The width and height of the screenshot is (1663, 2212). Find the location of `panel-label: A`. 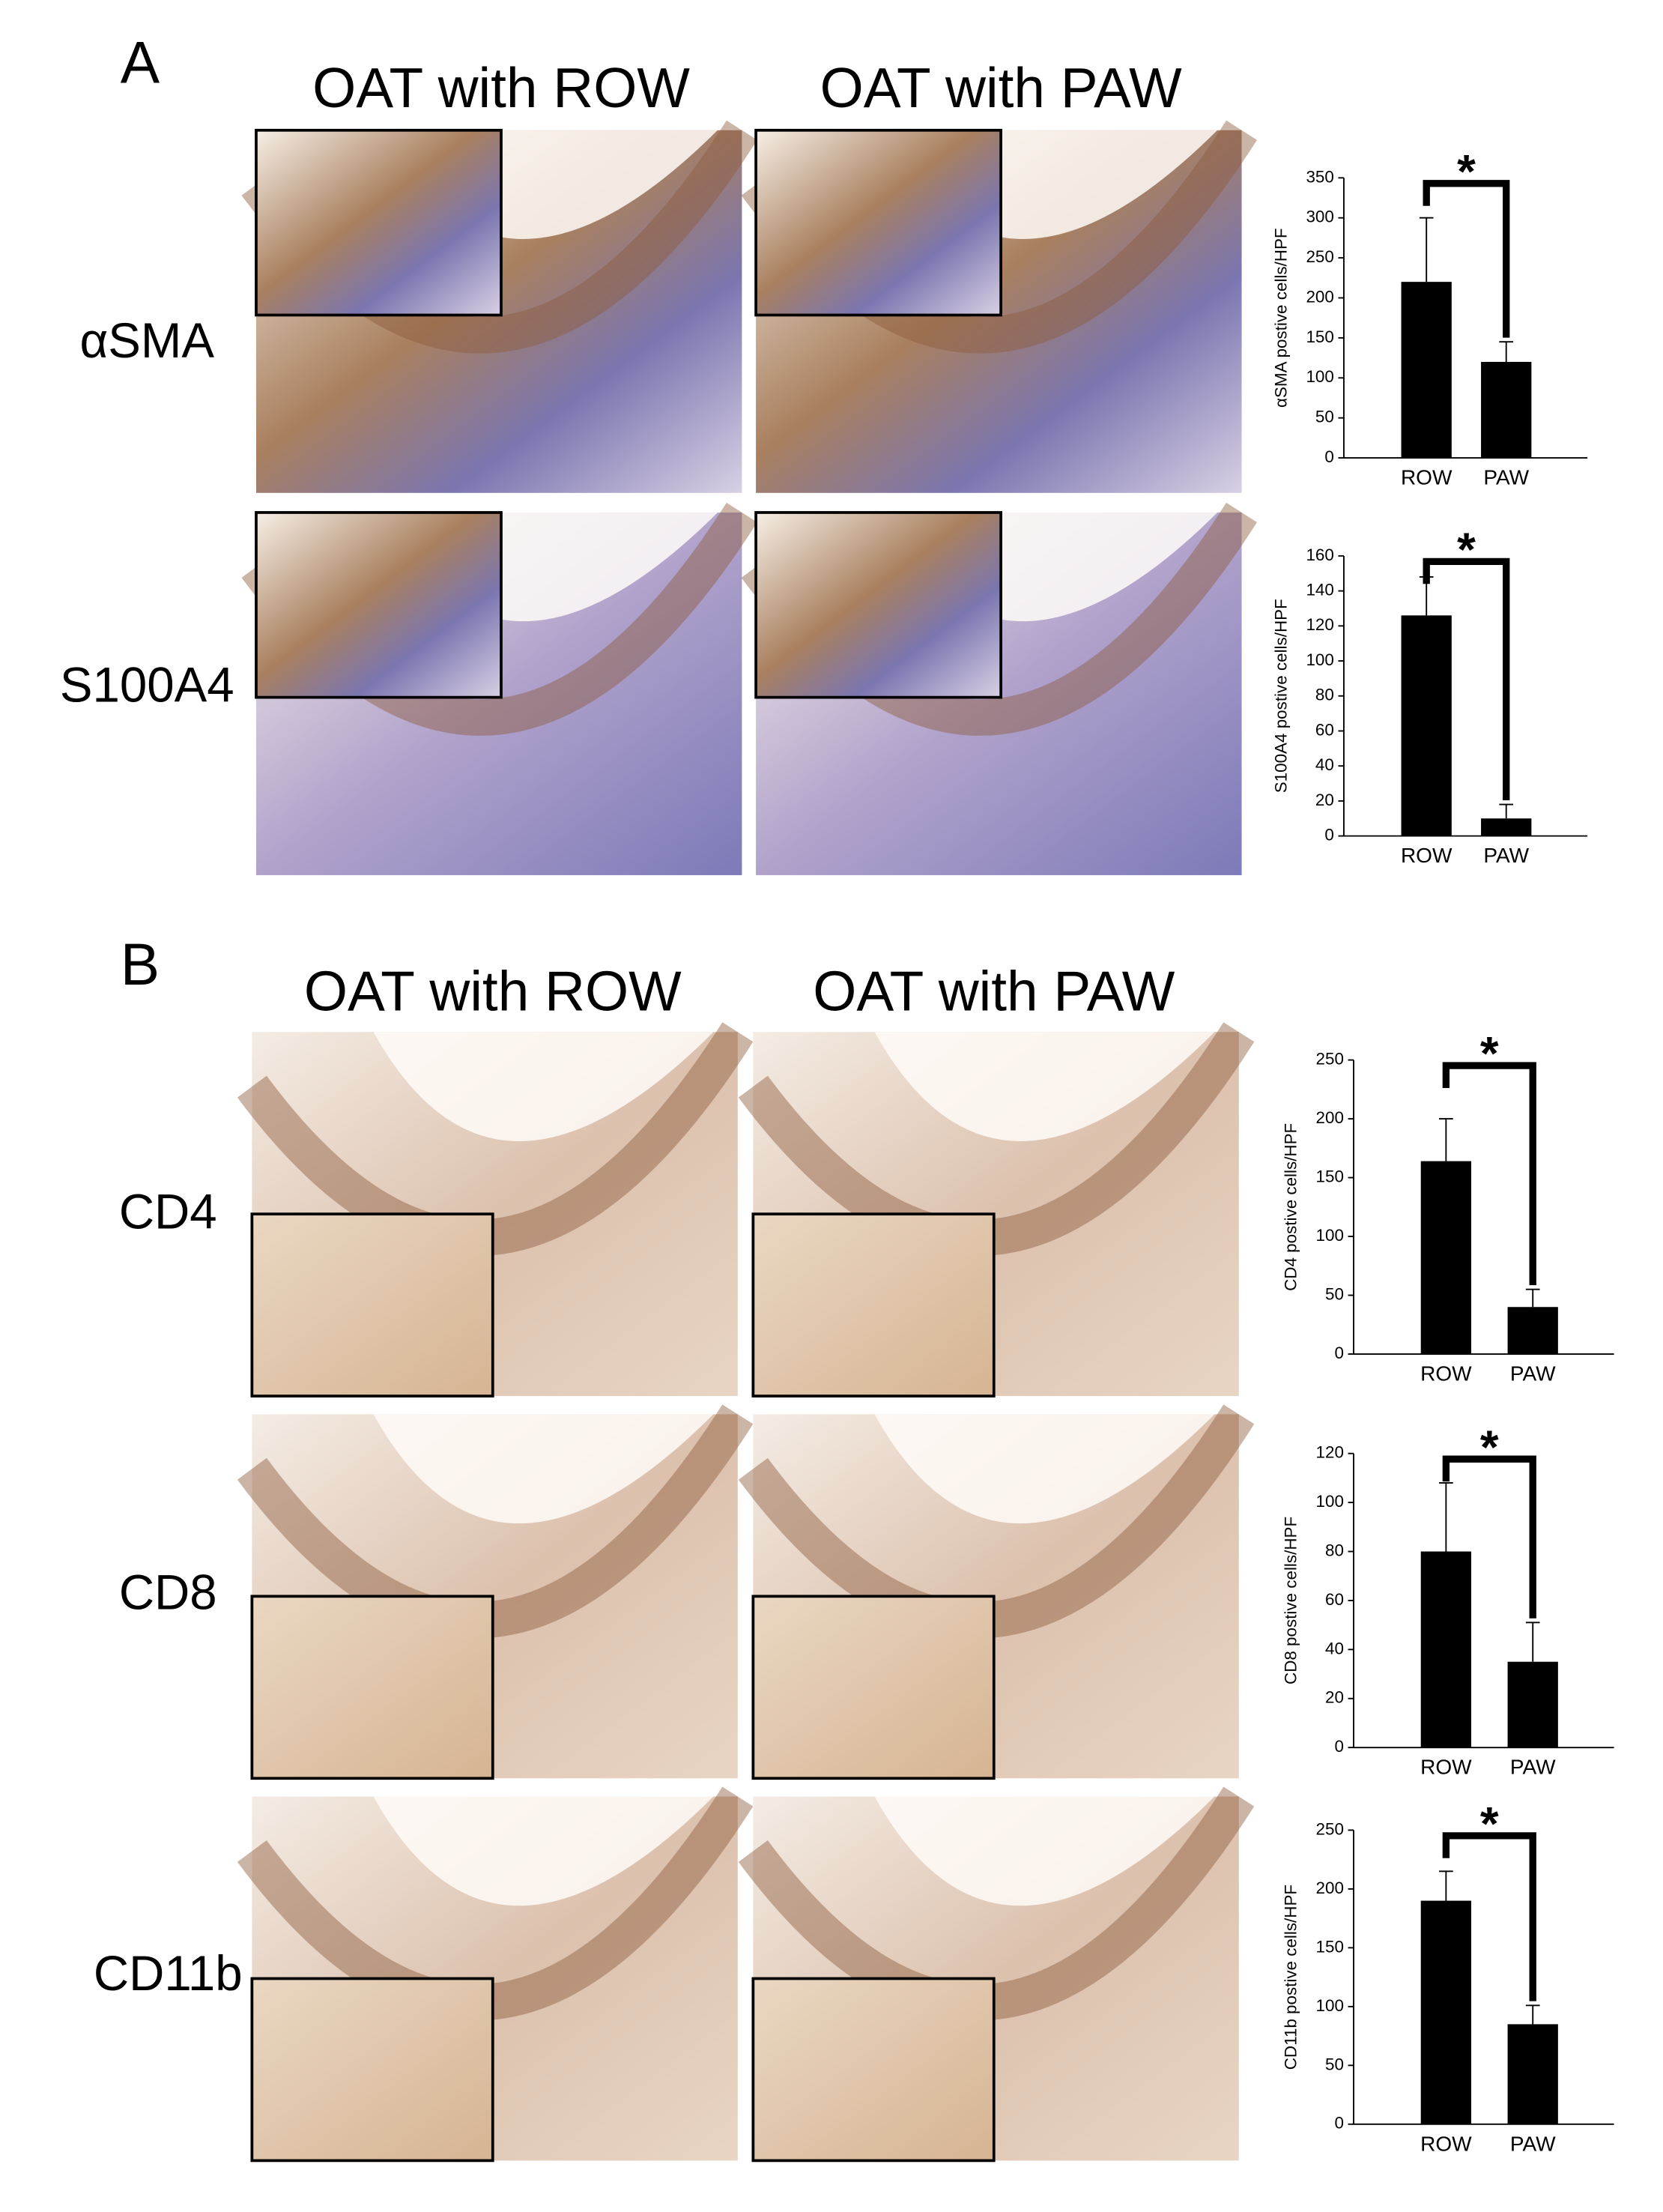

panel-label: A is located at coordinates (140, 62).